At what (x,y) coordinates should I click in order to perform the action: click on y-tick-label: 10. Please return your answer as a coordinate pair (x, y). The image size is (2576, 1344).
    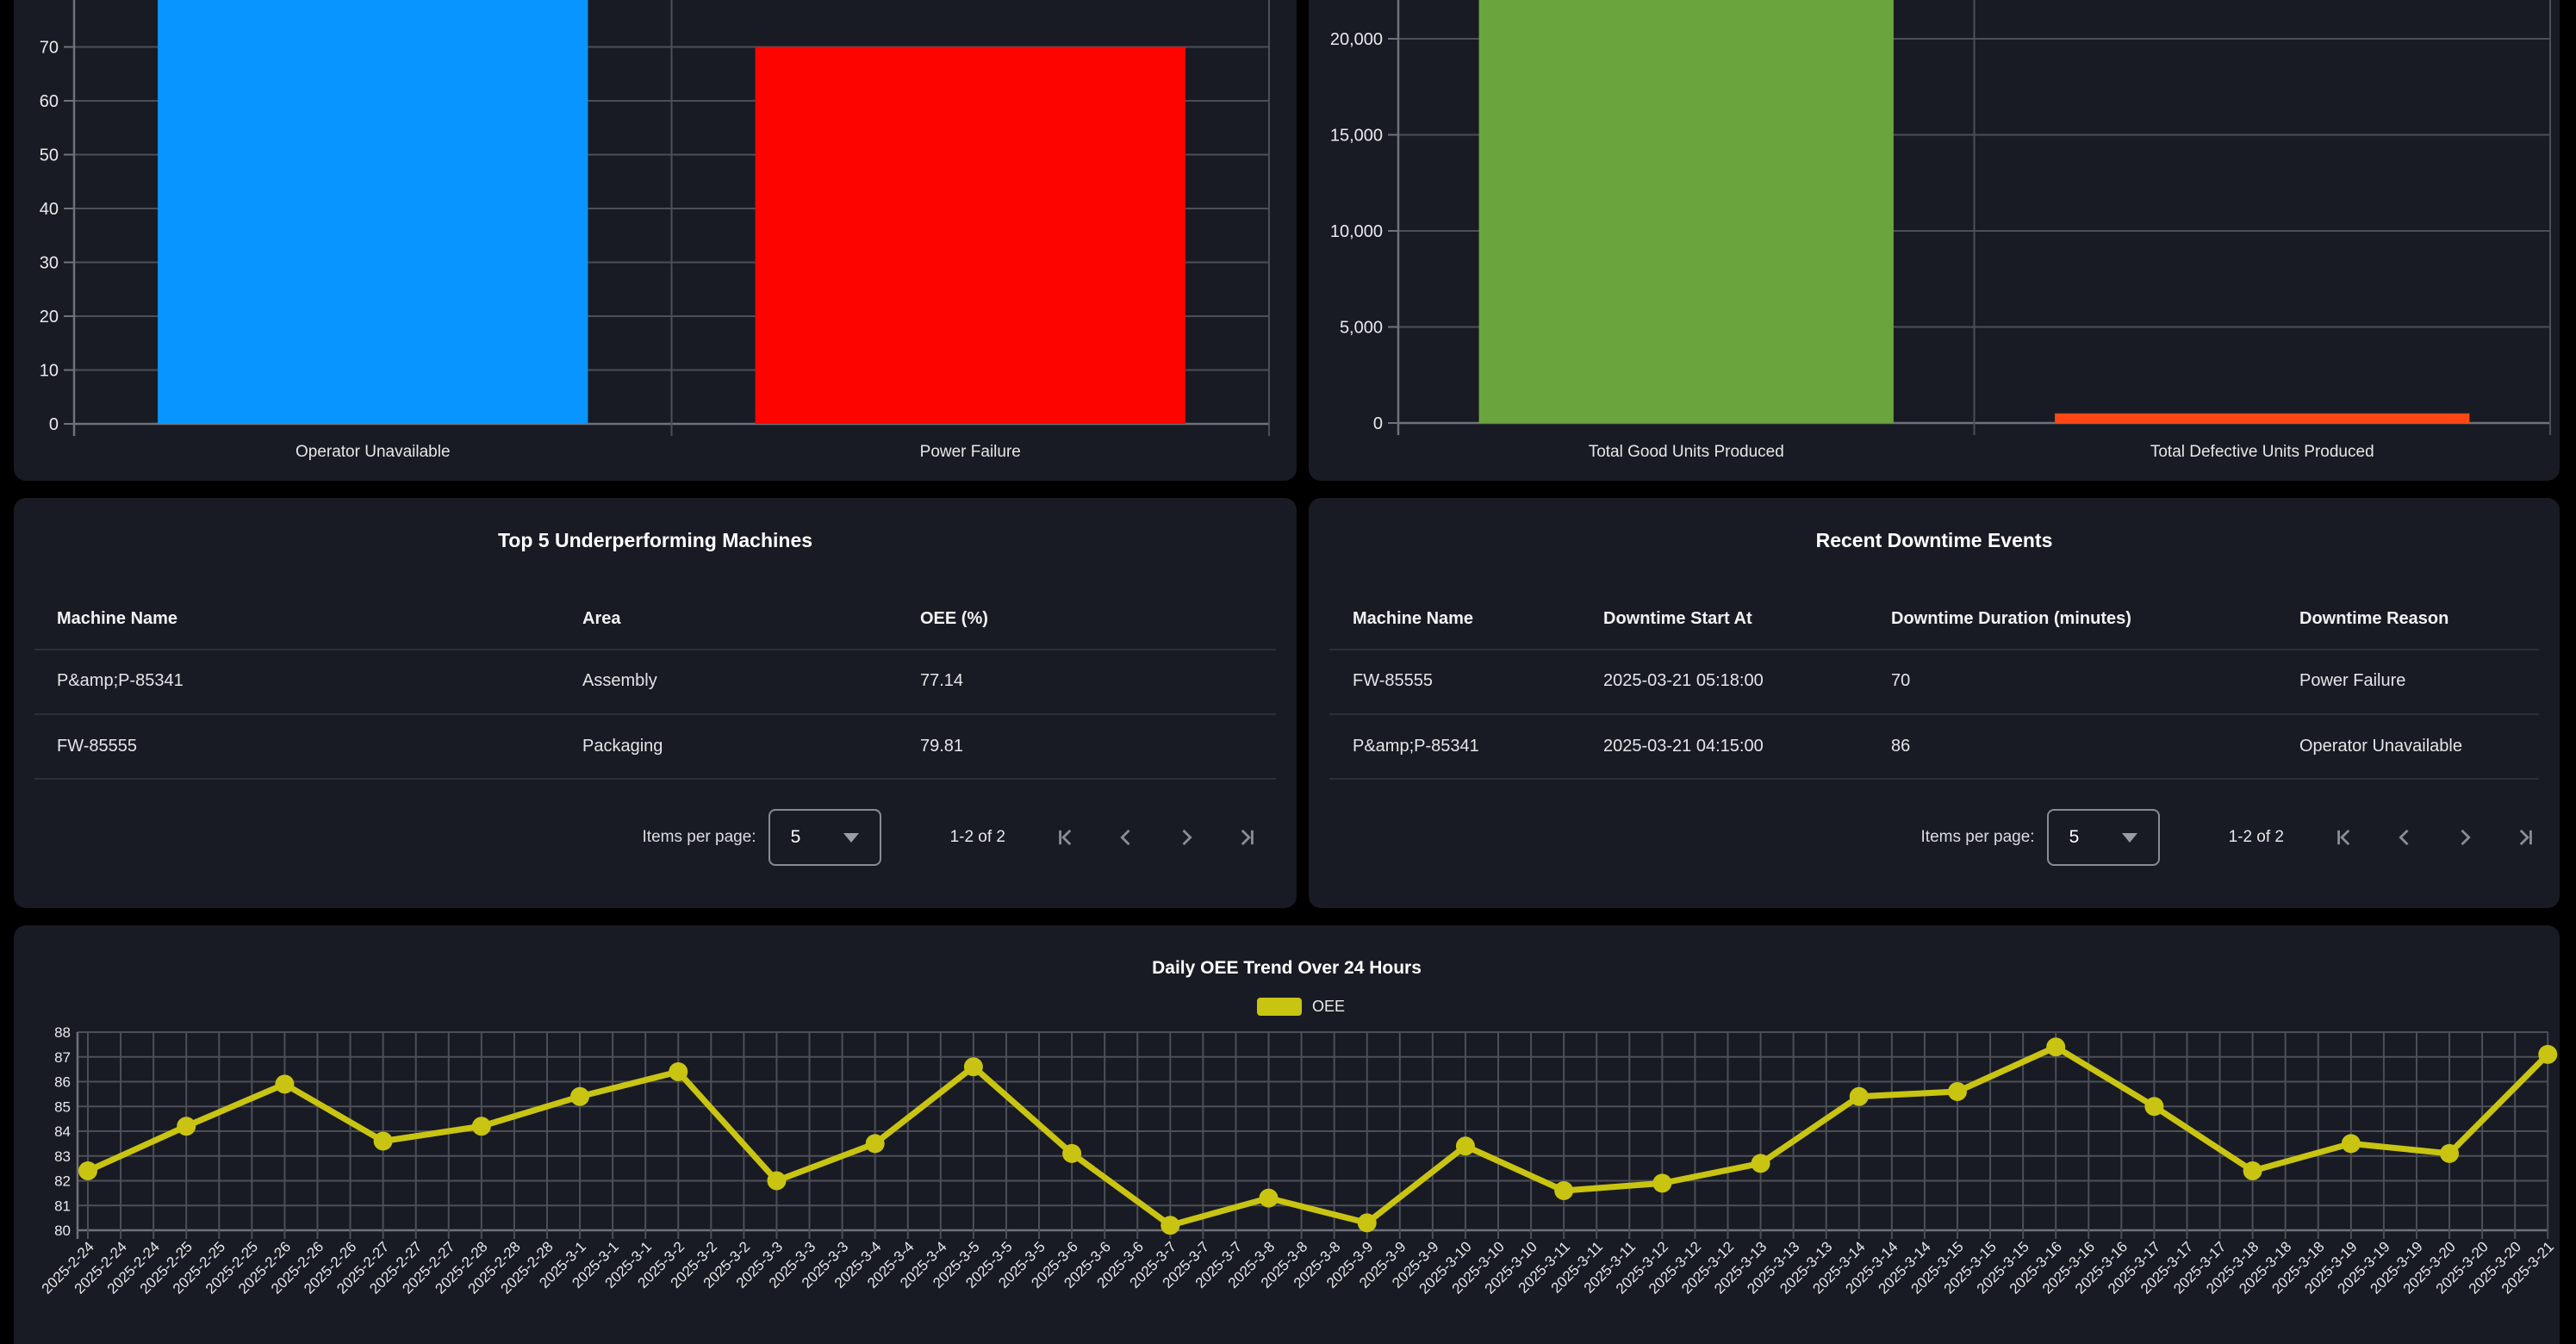
    Looking at the image, I should click on (50, 372).